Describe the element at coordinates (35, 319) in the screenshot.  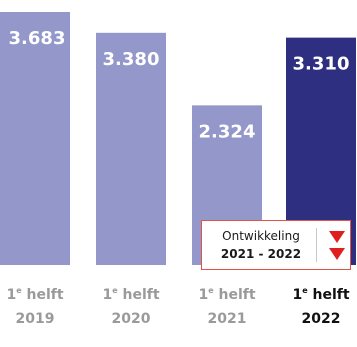
I see `category-label-year: 2019` at that location.